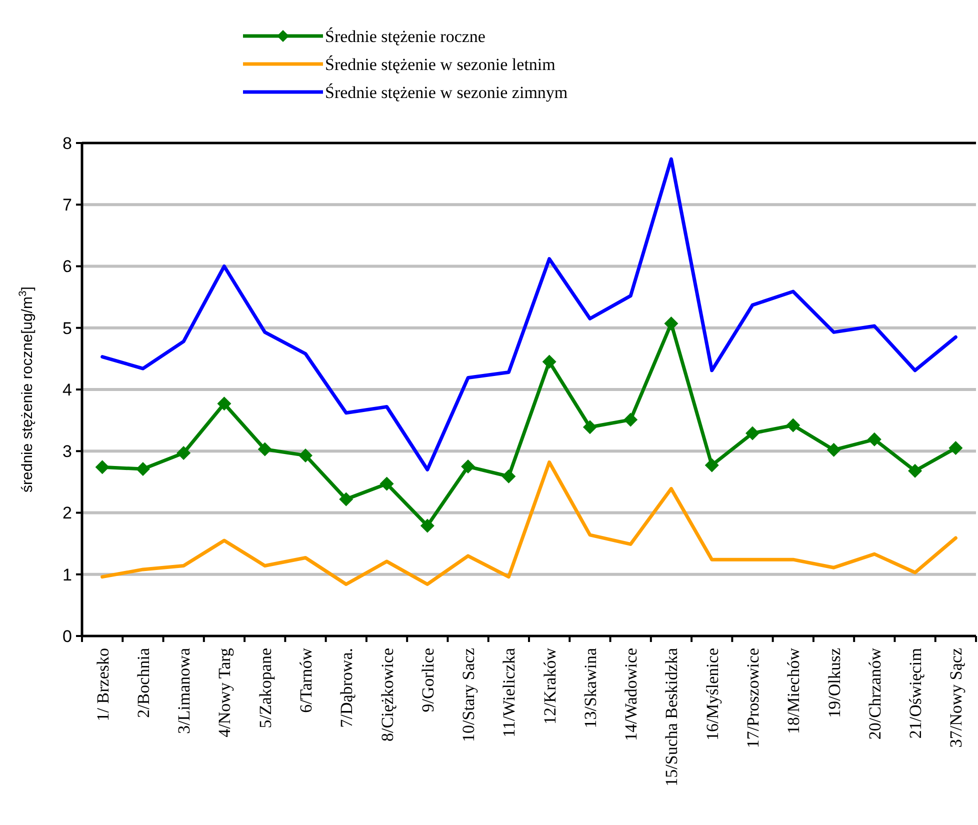 Image resolution: width=978 pixels, height=825 pixels. I want to click on y-tick-label: 5, so click(67, 328).